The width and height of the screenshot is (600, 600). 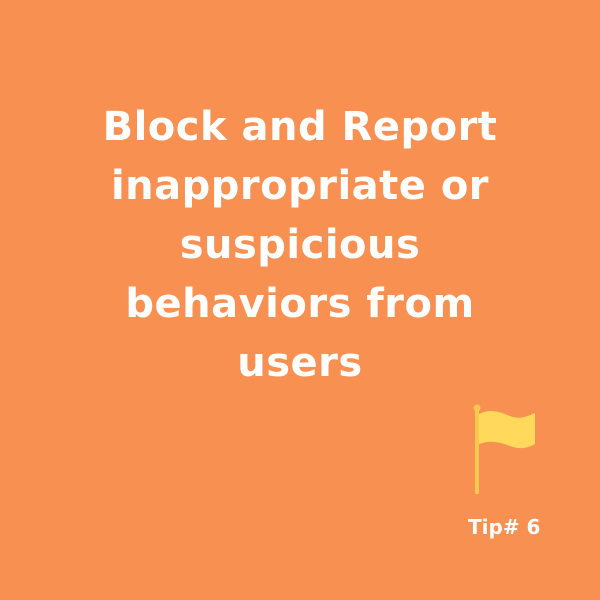 What do you see at coordinates (300, 363) in the screenshot?
I see `headline-line-5: users` at bounding box center [300, 363].